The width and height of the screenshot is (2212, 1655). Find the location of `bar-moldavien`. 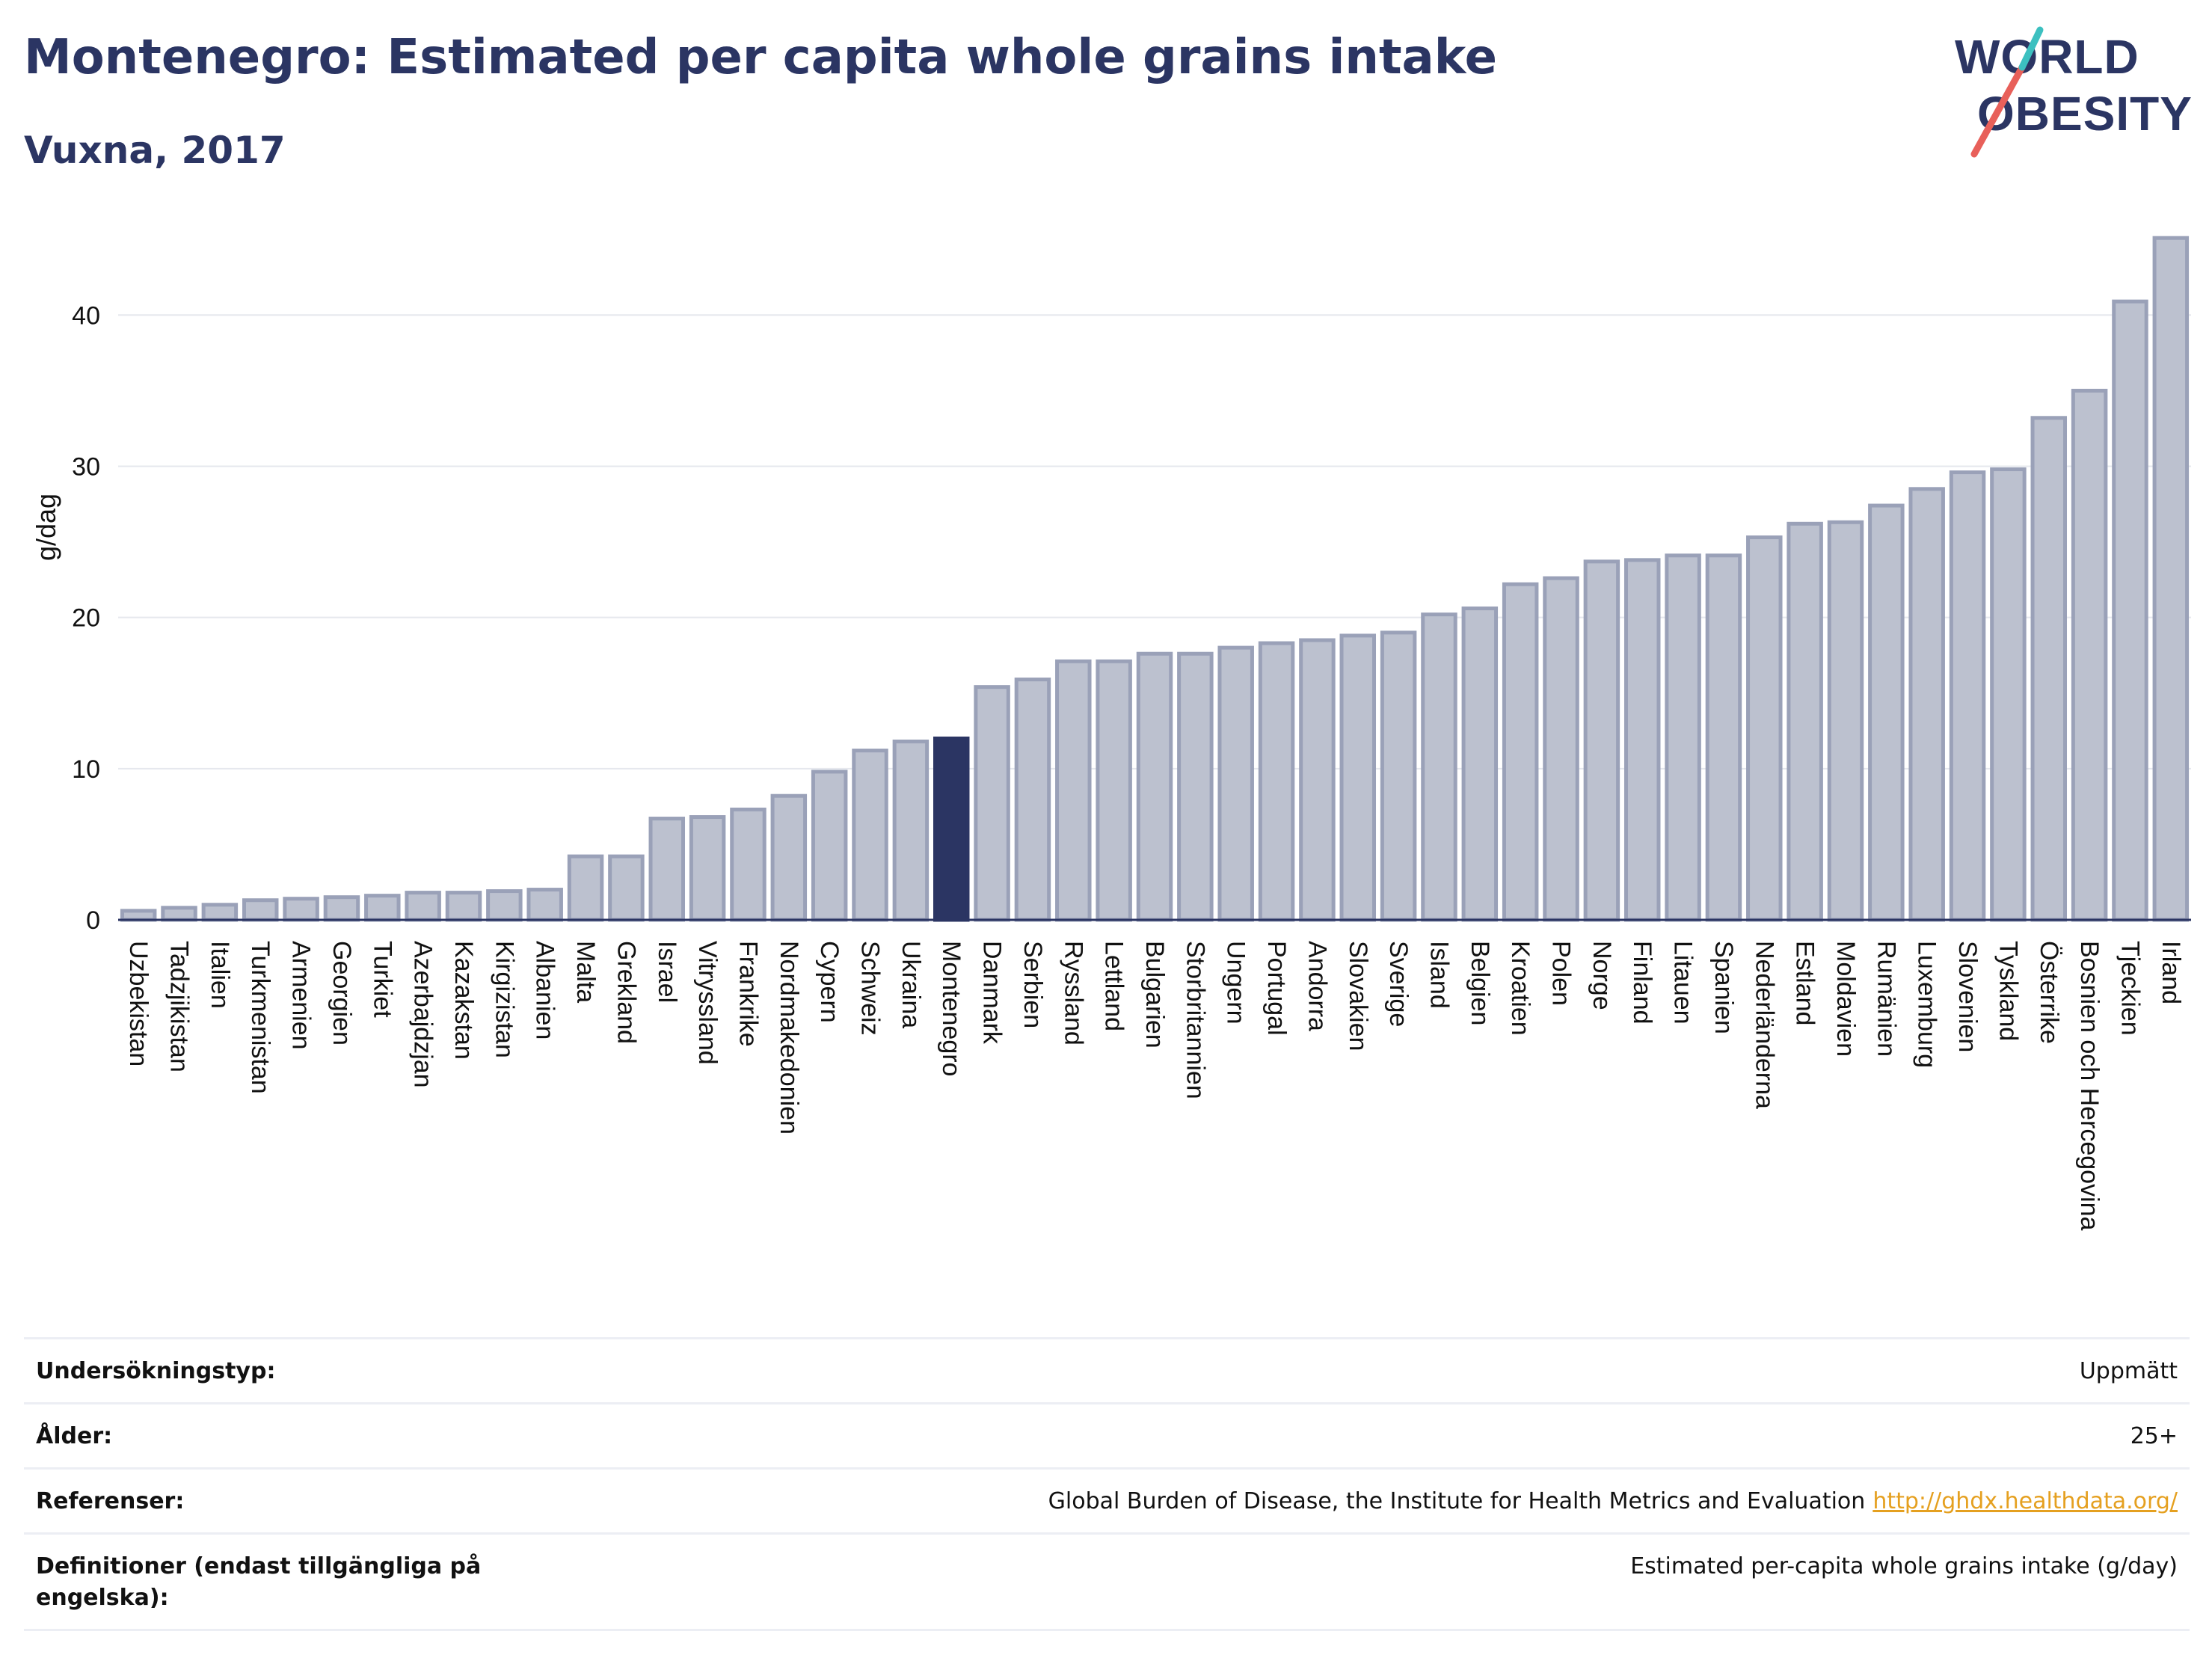

bar-moldavien is located at coordinates (1845, 721).